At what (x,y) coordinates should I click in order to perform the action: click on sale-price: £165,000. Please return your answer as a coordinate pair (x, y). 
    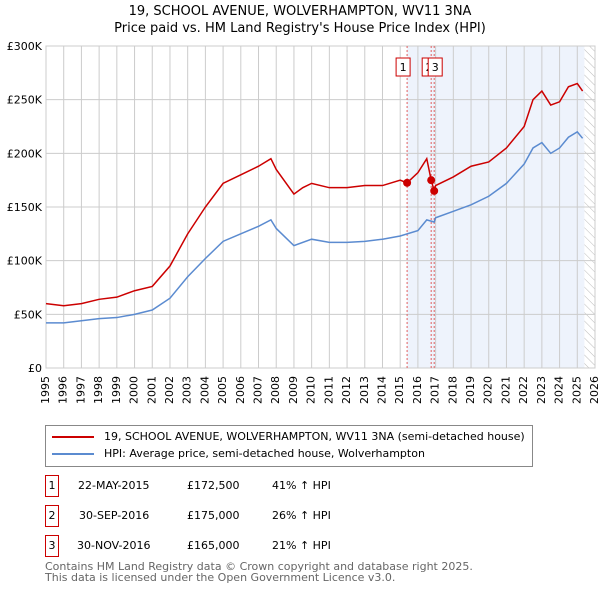
    Looking at the image, I should click on (213, 545).